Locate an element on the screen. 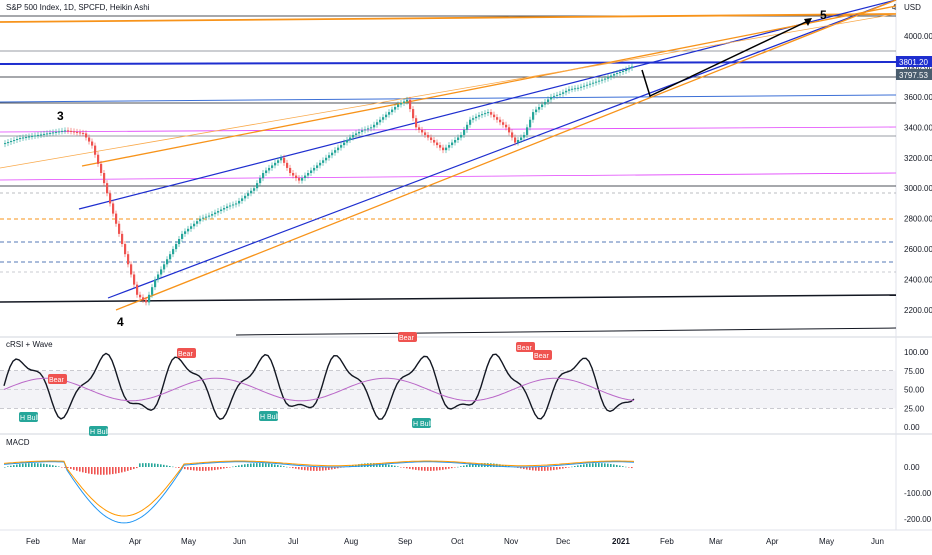 The image size is (932, 555). crsi-line is located at coordinates (319, 386).